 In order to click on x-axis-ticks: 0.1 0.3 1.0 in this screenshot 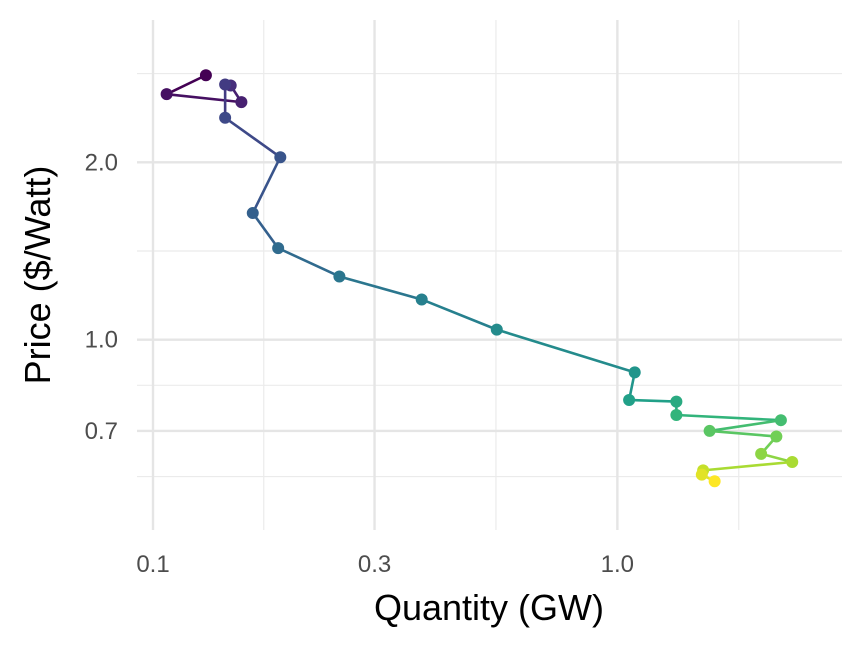, I will do `click(385, 564)`.